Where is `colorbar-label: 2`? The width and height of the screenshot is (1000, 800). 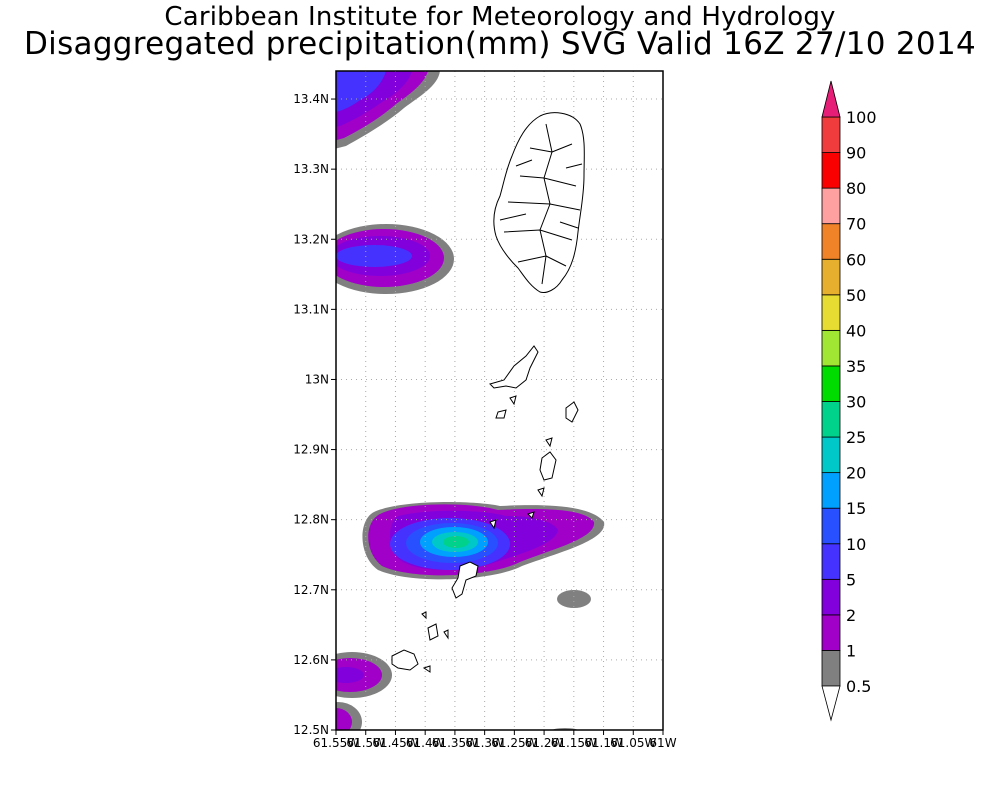 colorbar-label: 2 is located at coordinates (851, 615).